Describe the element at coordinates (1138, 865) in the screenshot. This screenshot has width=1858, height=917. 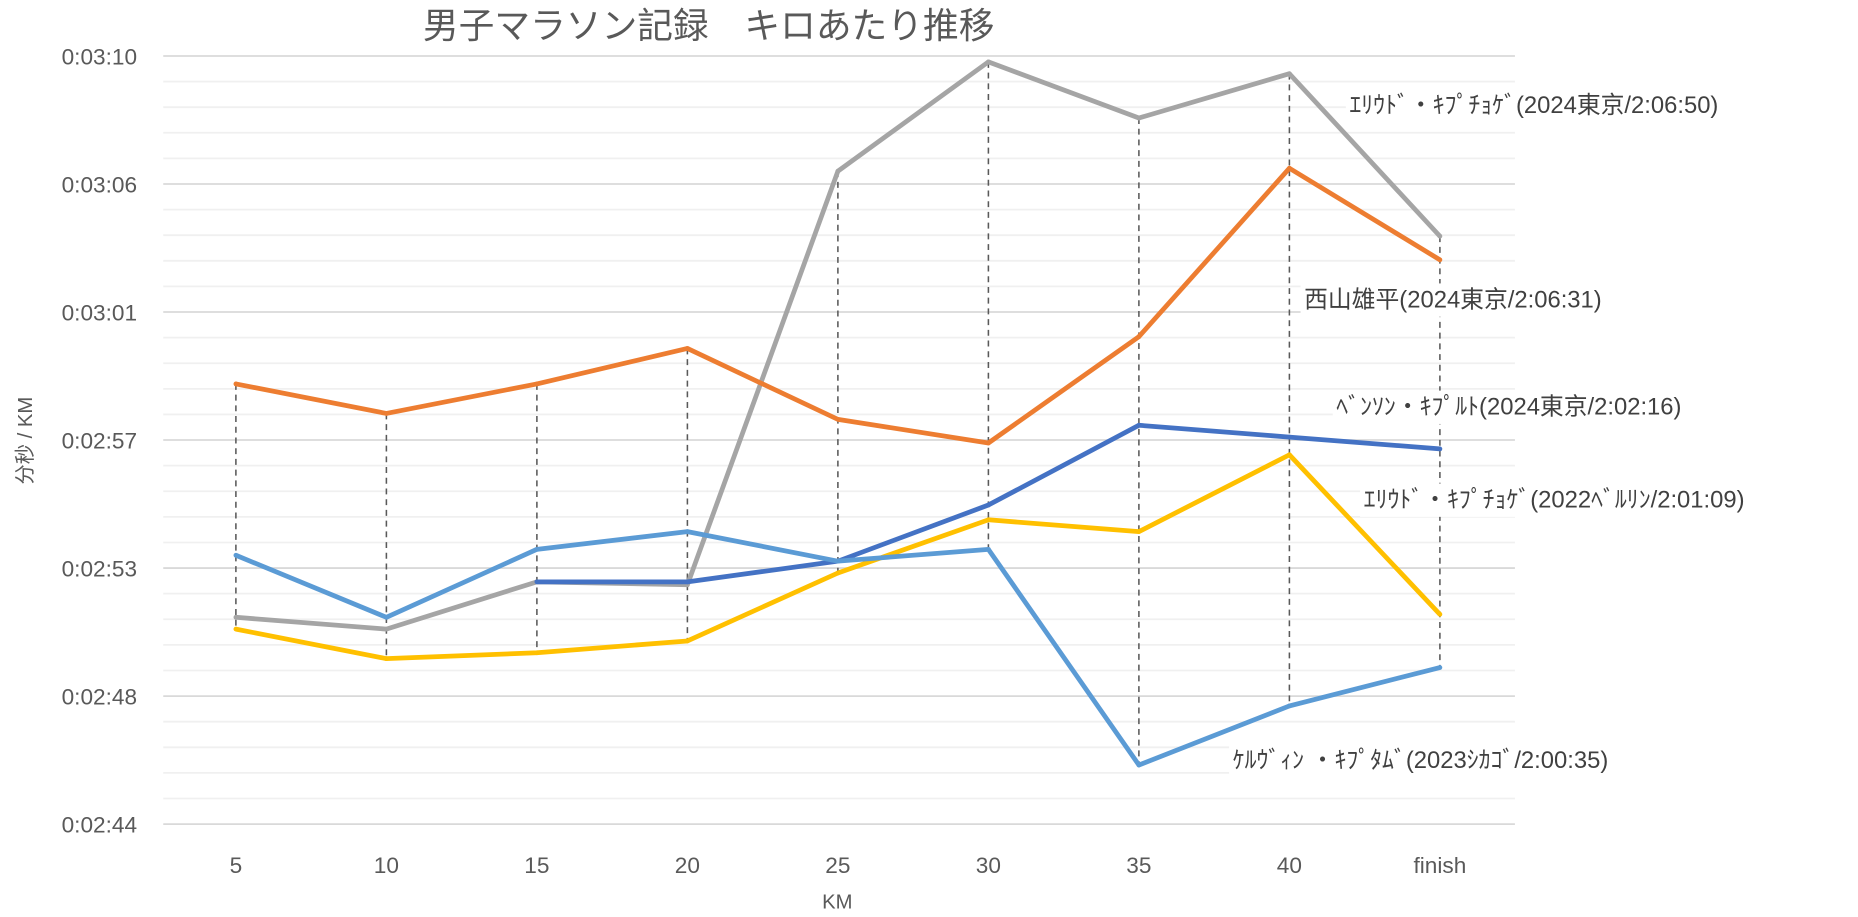
I see `x-tick-label: 35` at that location.